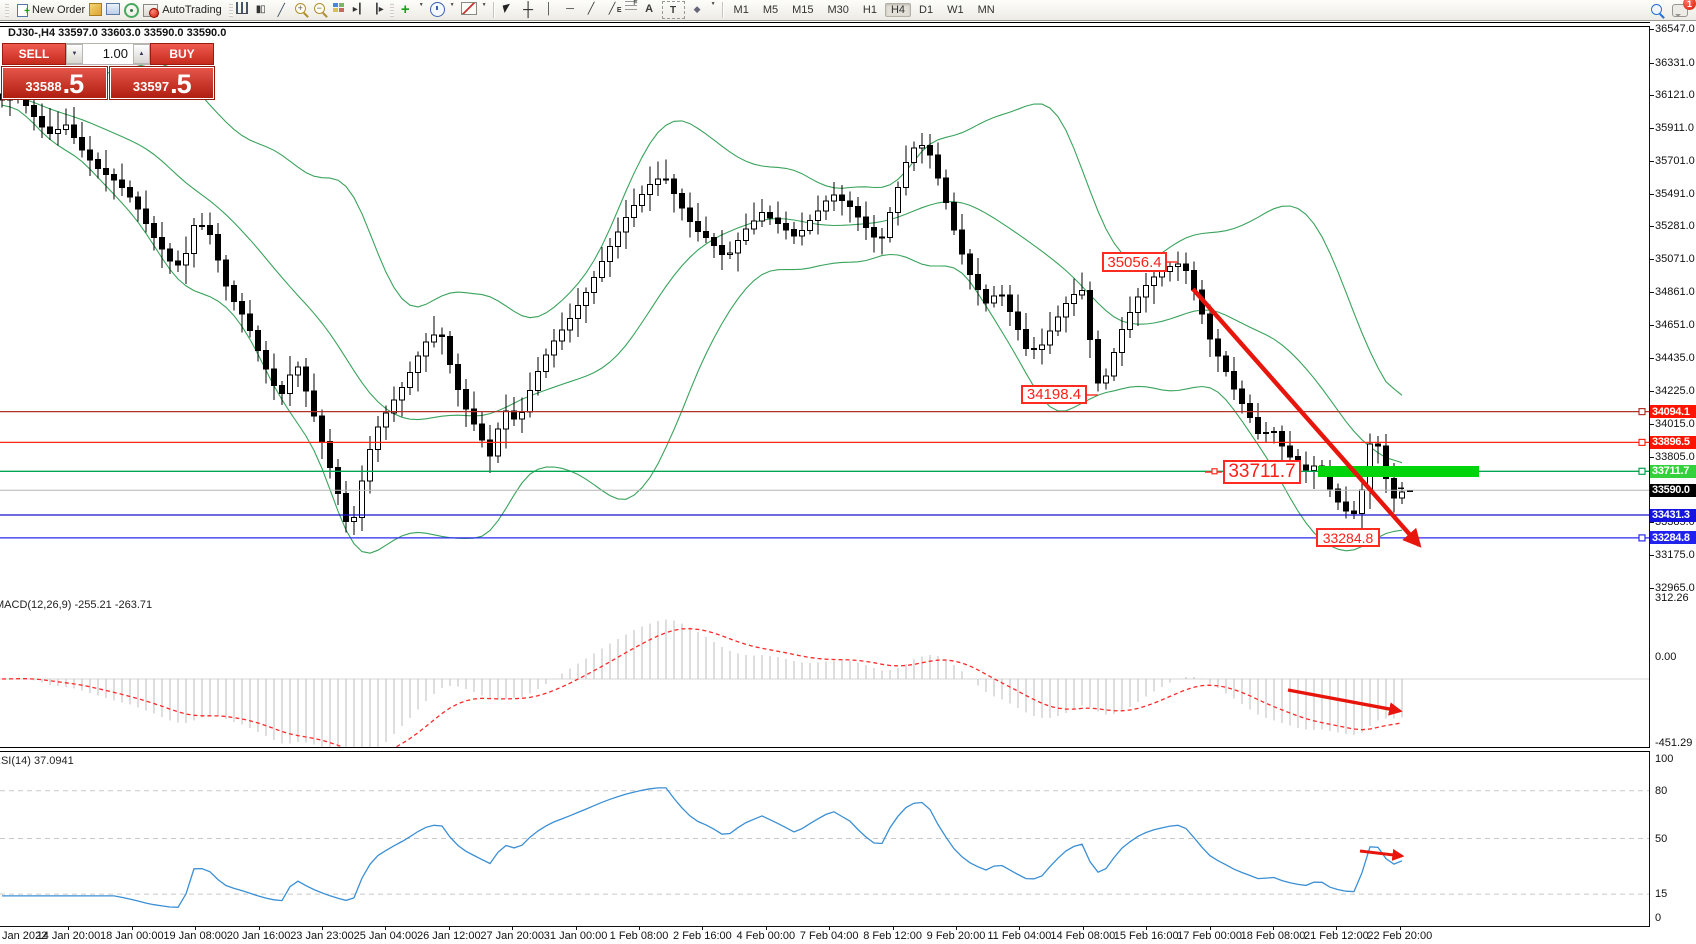 Image resolution: width=1696 pixels, height=944 pixels. What do you see at coordinates (1658, 918) in the screenshot?
I see `rsi-scale-label: 0` at bounding box center [1658, 918].